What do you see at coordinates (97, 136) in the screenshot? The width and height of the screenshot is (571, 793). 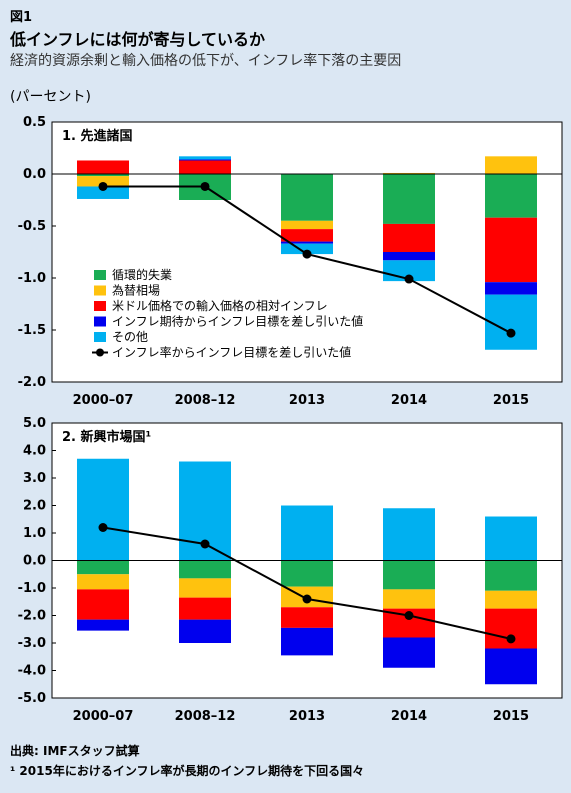 I see `panel-title-1: 1. 先進諸国` at bounding box center [97, 136].